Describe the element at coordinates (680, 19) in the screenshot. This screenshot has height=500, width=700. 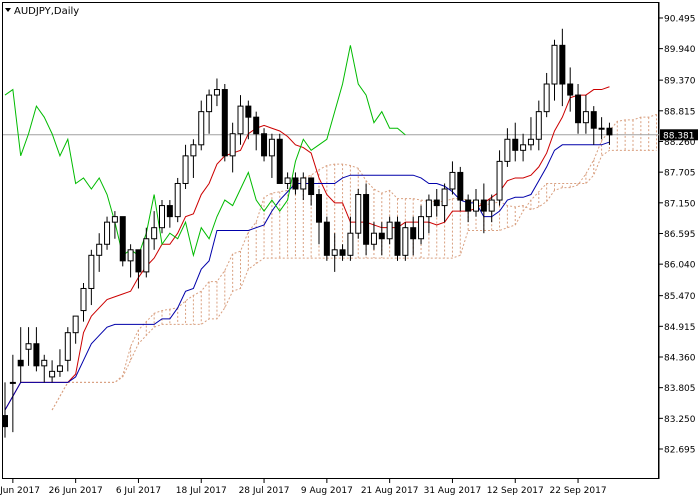
I see `y-tick-label: 90.495` at that location.